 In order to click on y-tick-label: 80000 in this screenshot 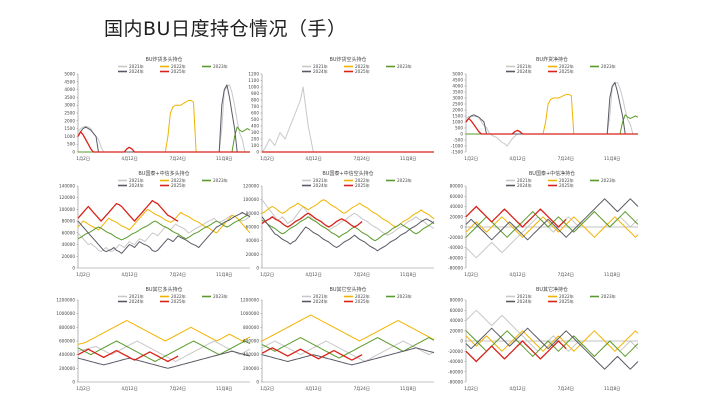, I will do `click(253, 213)`.